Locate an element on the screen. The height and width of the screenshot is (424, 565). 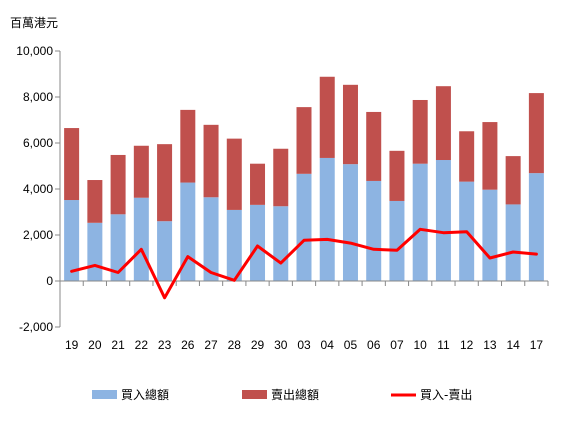
x-tick-label: 12 is located at coordinates (467, 345).